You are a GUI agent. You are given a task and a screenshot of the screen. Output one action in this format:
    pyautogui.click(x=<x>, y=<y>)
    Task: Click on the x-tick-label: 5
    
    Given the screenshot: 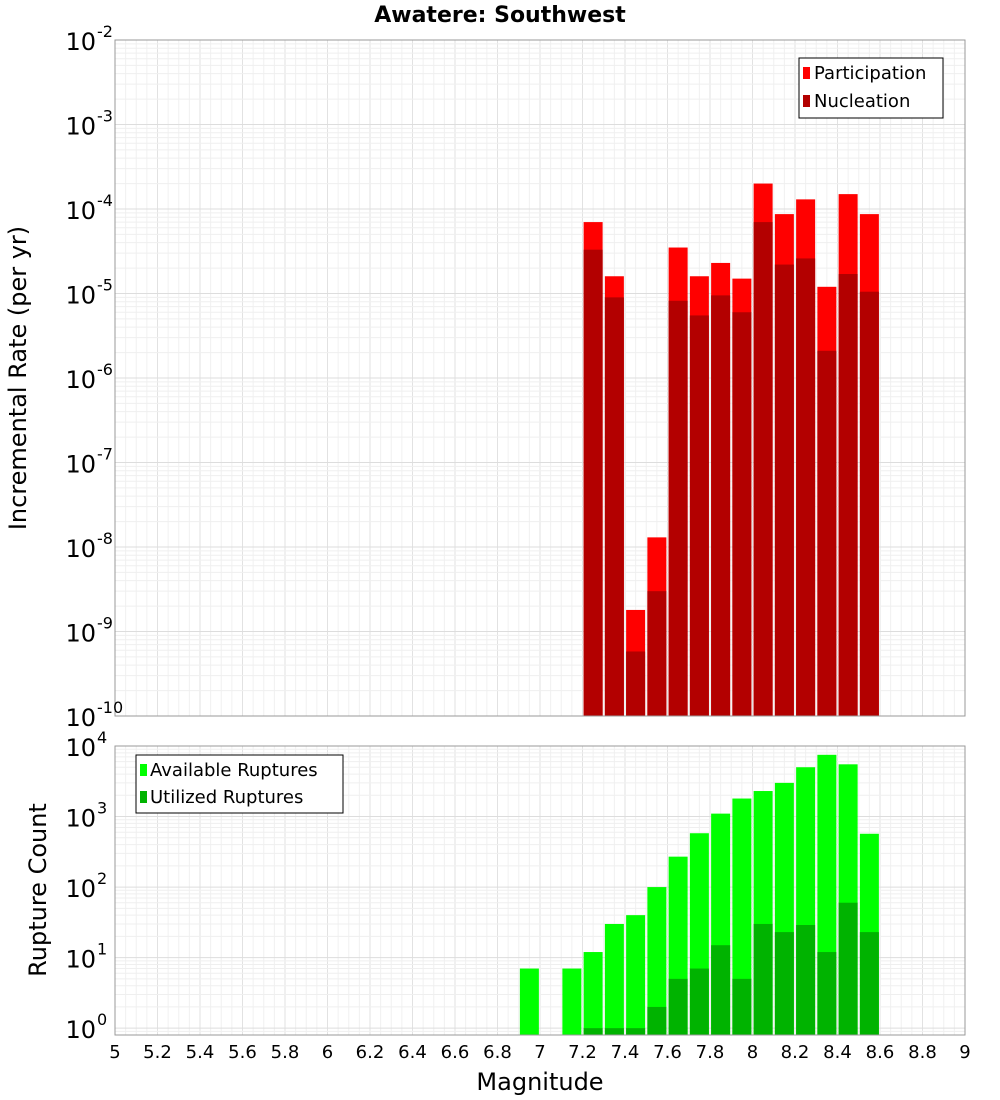 What is the action you would take?
    pyautogui.click(x=114, y=1052)
    